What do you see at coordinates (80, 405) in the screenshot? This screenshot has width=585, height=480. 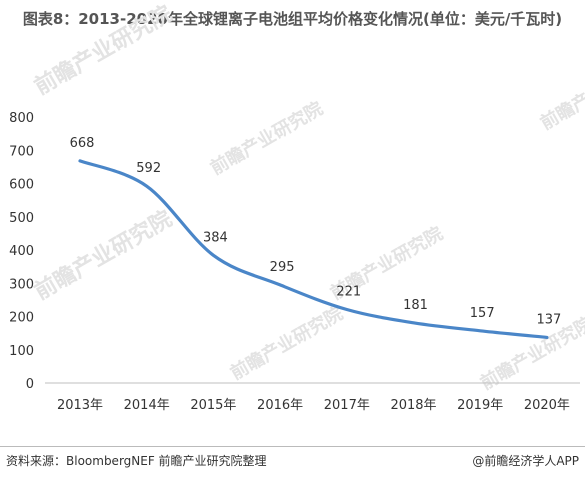 I see `x-tick-label: 2013年` at bounding box center [80, 405].